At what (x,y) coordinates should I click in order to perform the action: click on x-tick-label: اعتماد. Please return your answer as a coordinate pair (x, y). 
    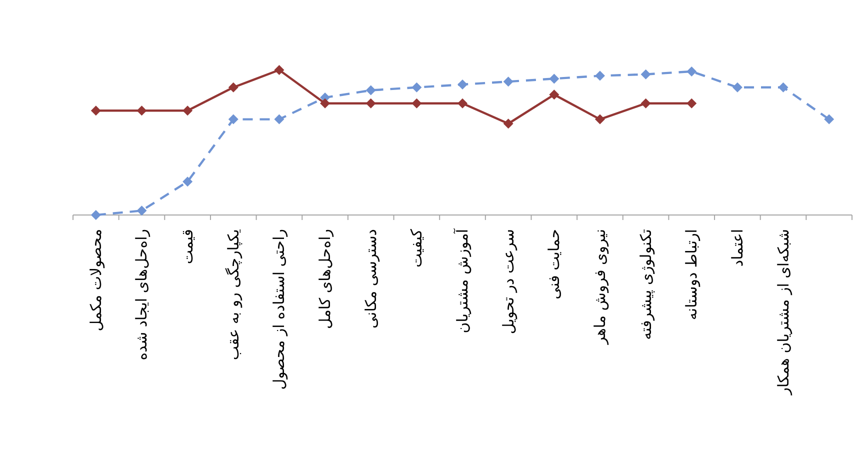
    Looking at the image, I should click on (737, 248).